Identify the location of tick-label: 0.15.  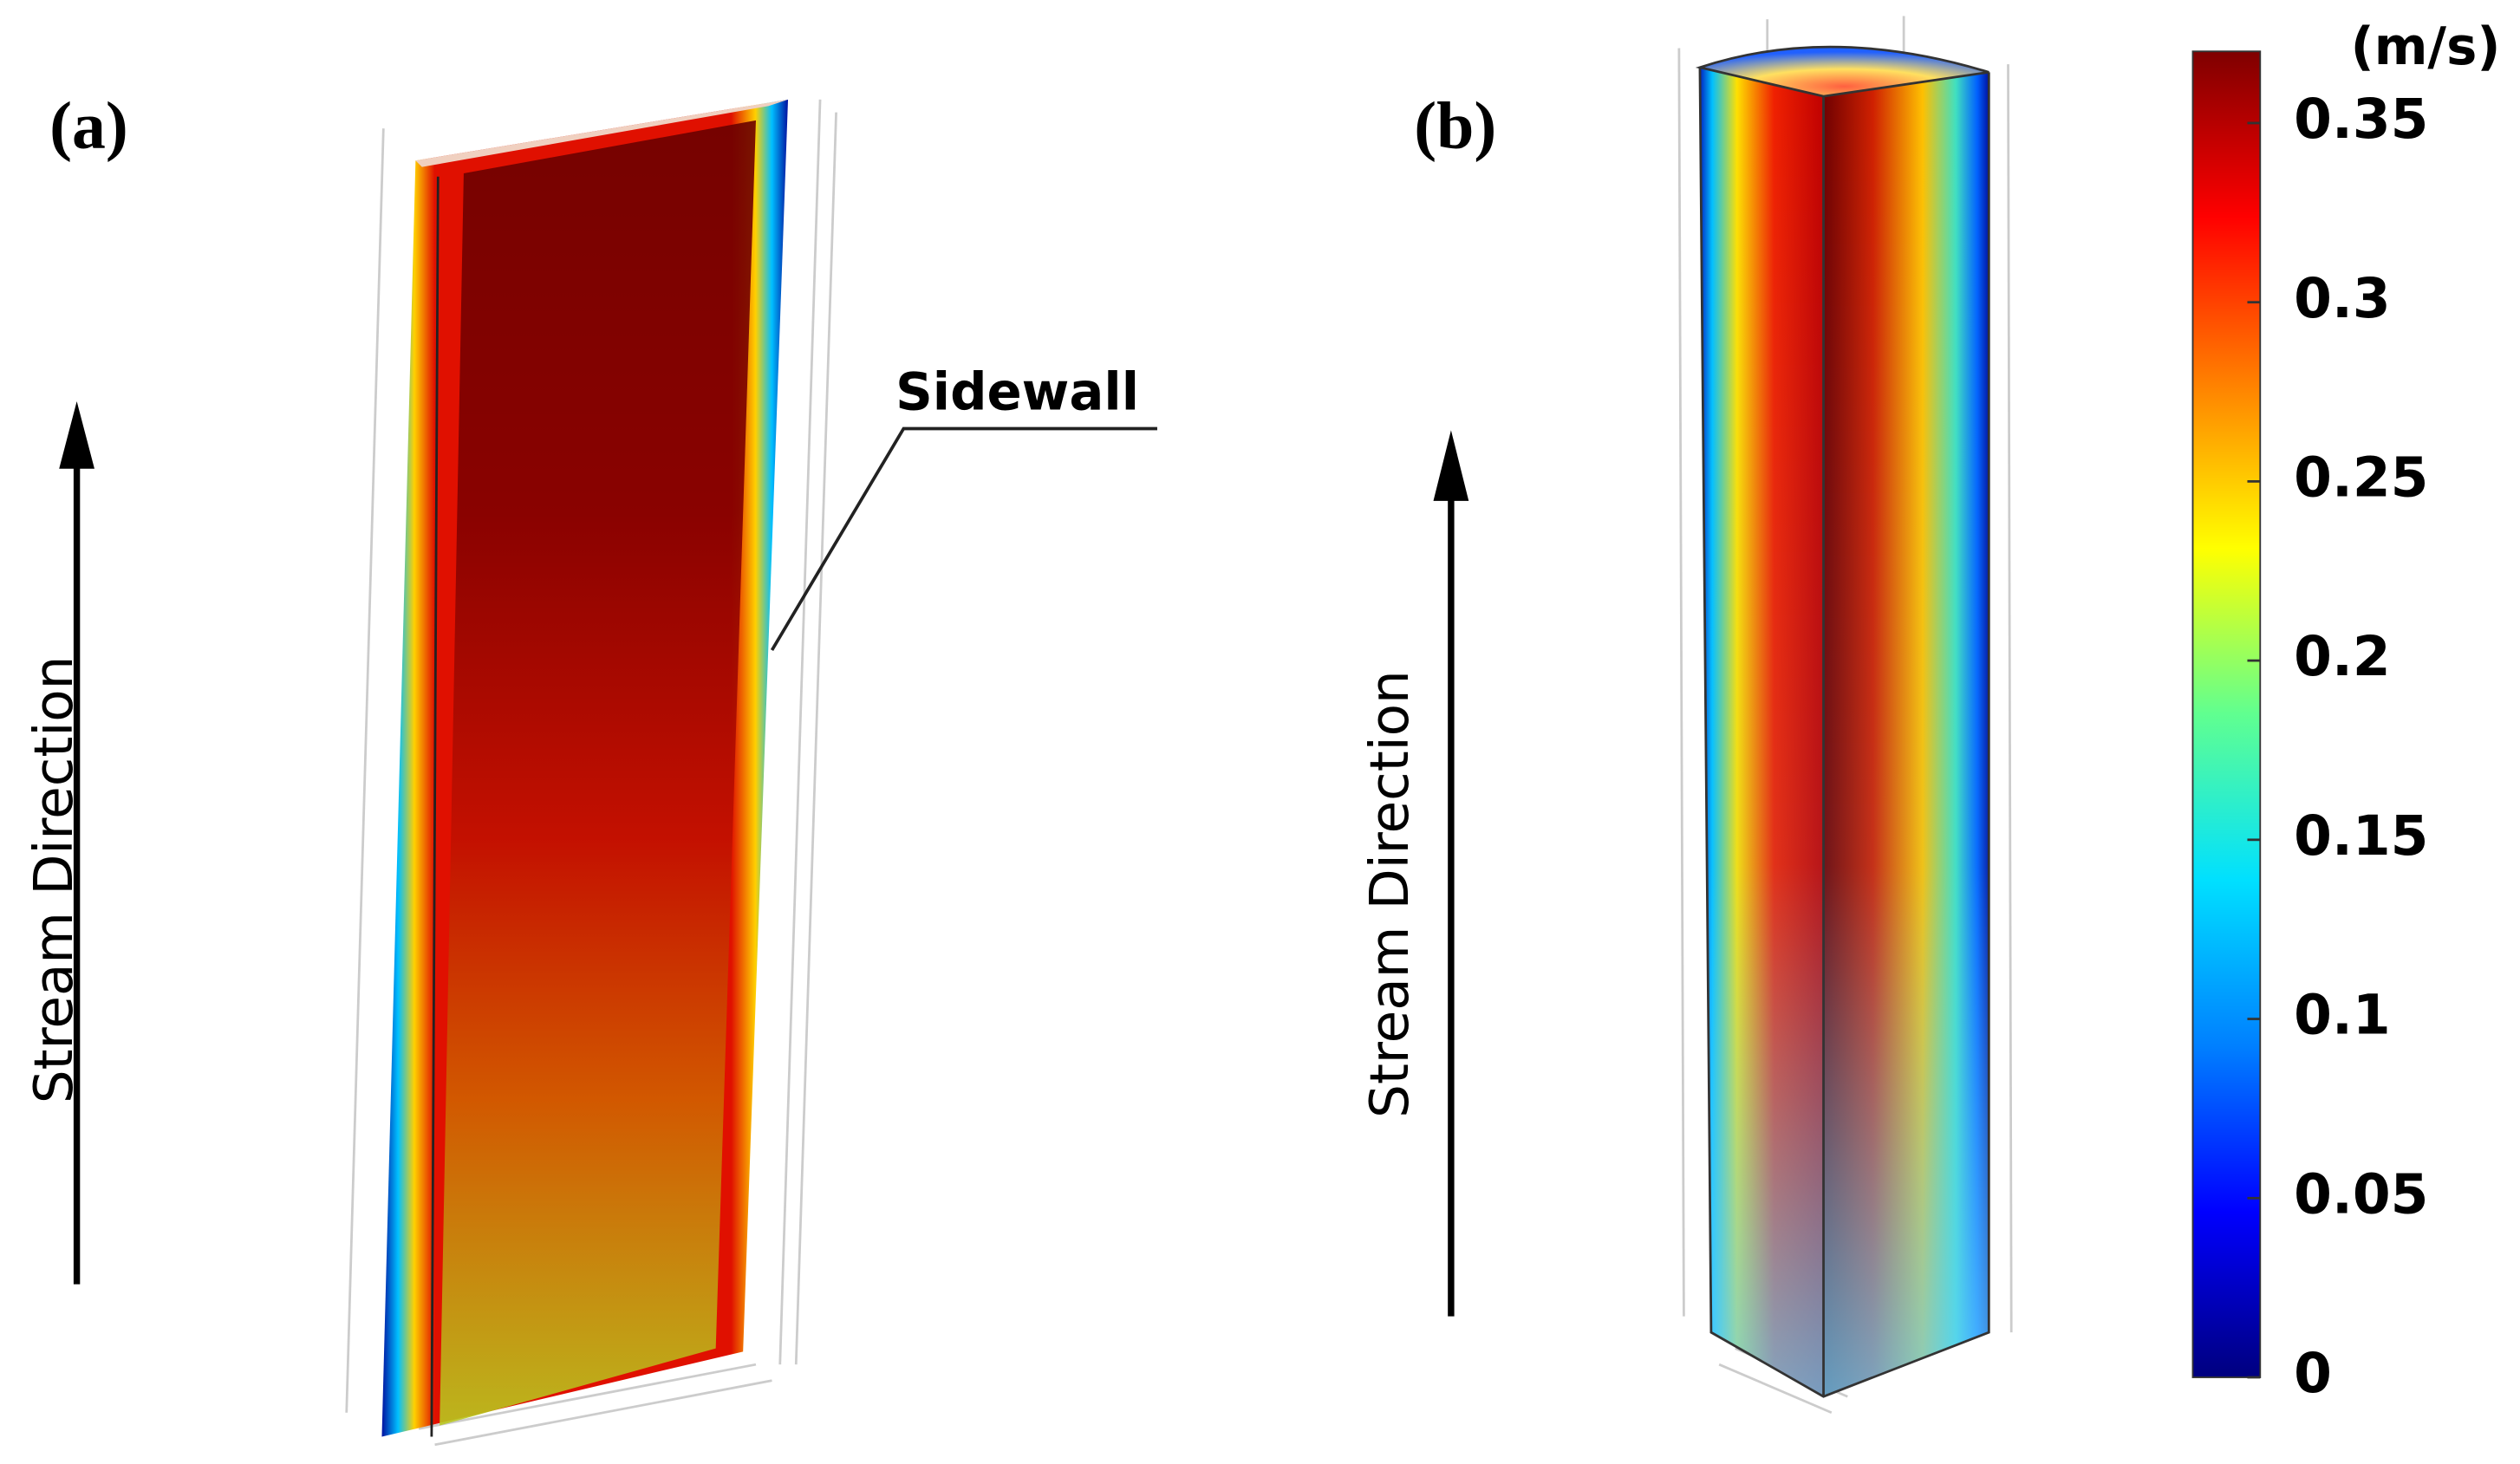
(2361, 836).